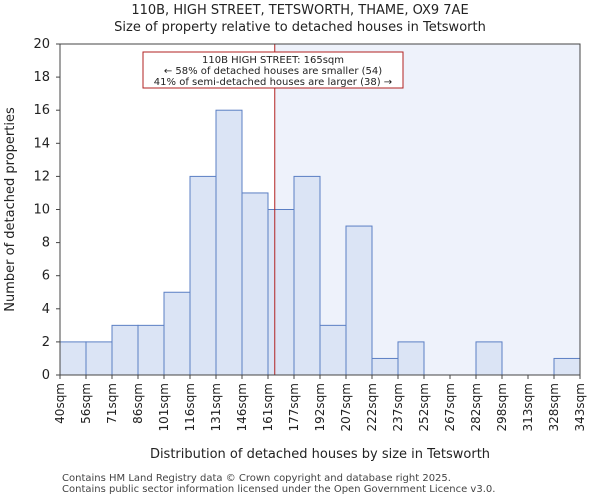 The image size is (600, 500). Describe the element at coordinates (255, 284) in the screenshot. I see `bar-146sqm` at that location.